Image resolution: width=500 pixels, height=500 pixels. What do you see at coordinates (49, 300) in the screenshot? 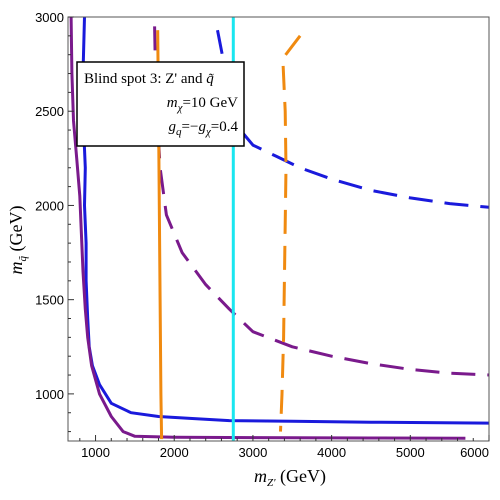
I see `y-tick-label: 1500` at bounding box center [49, 300].